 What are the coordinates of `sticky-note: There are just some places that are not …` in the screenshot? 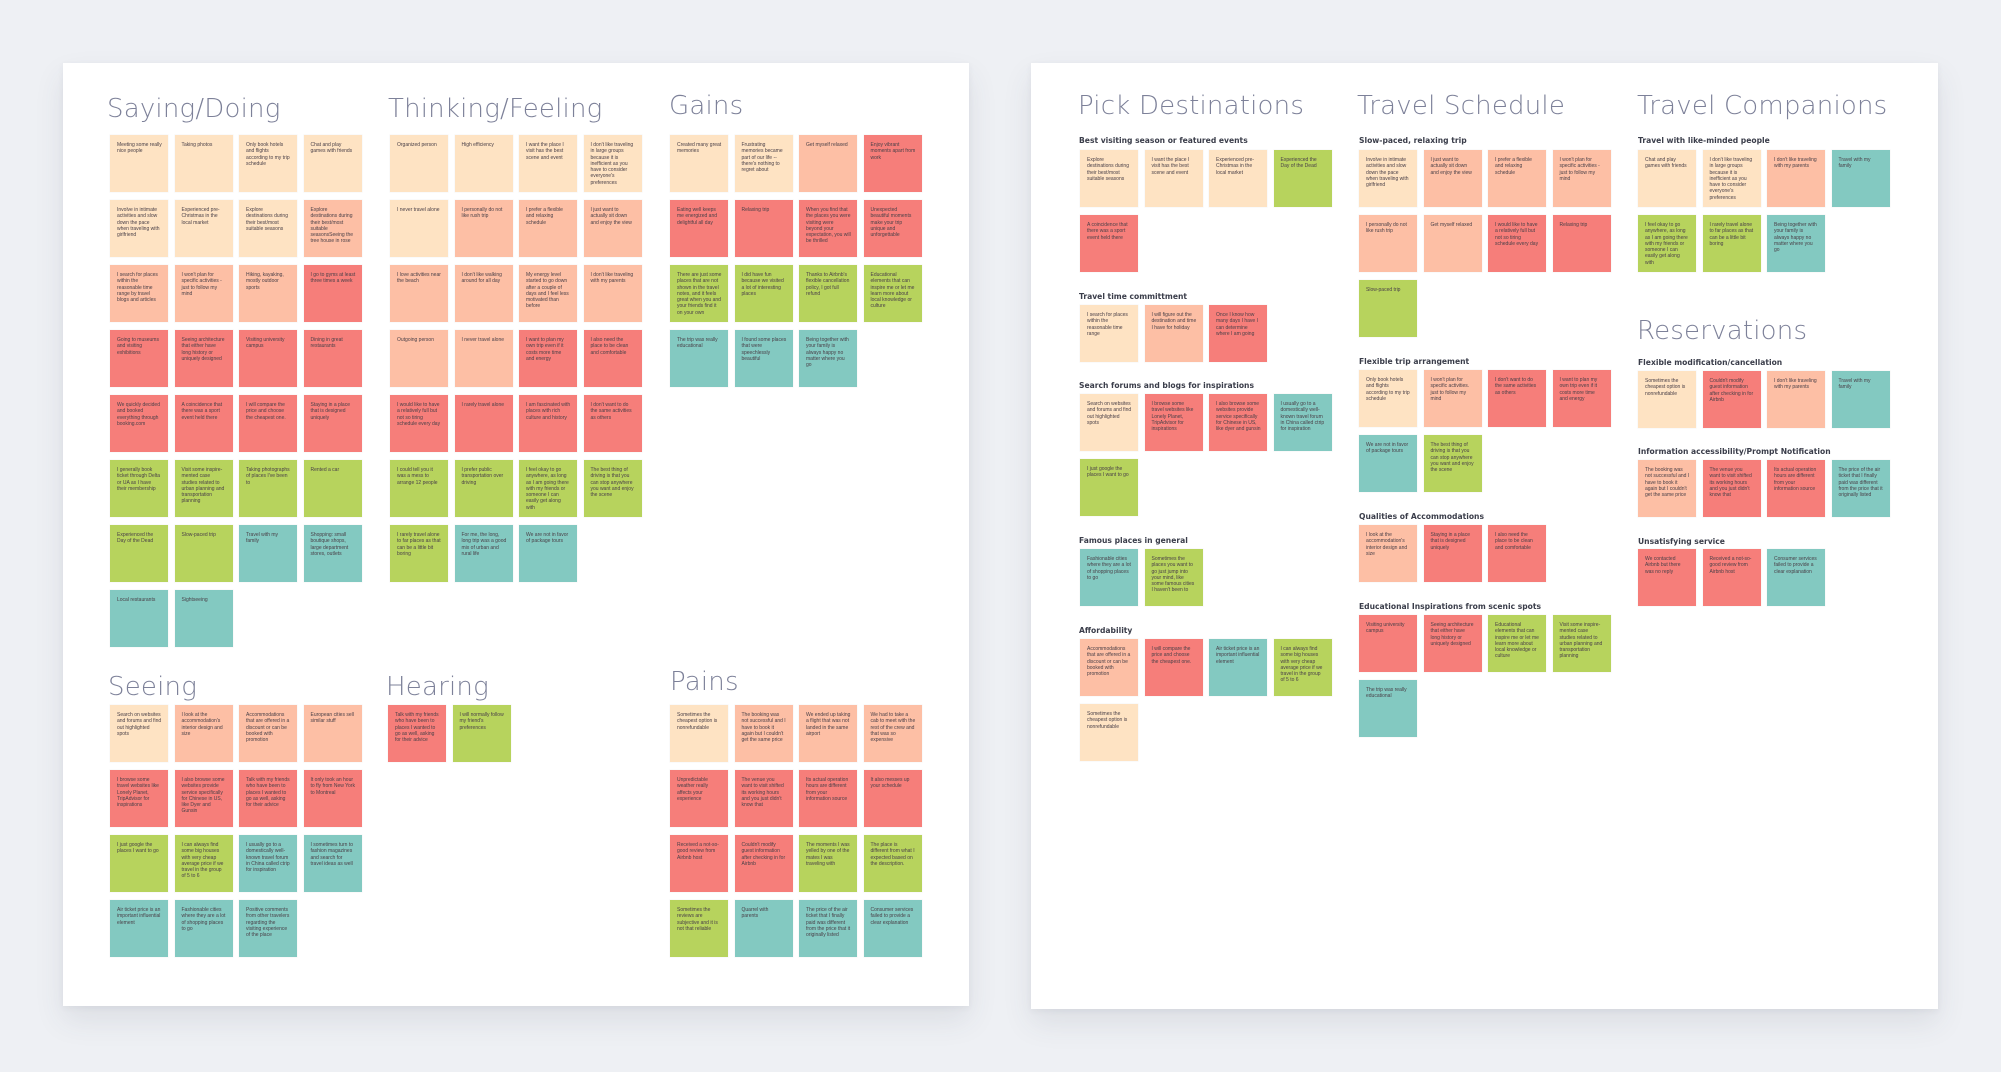 It's located at (699, 293).